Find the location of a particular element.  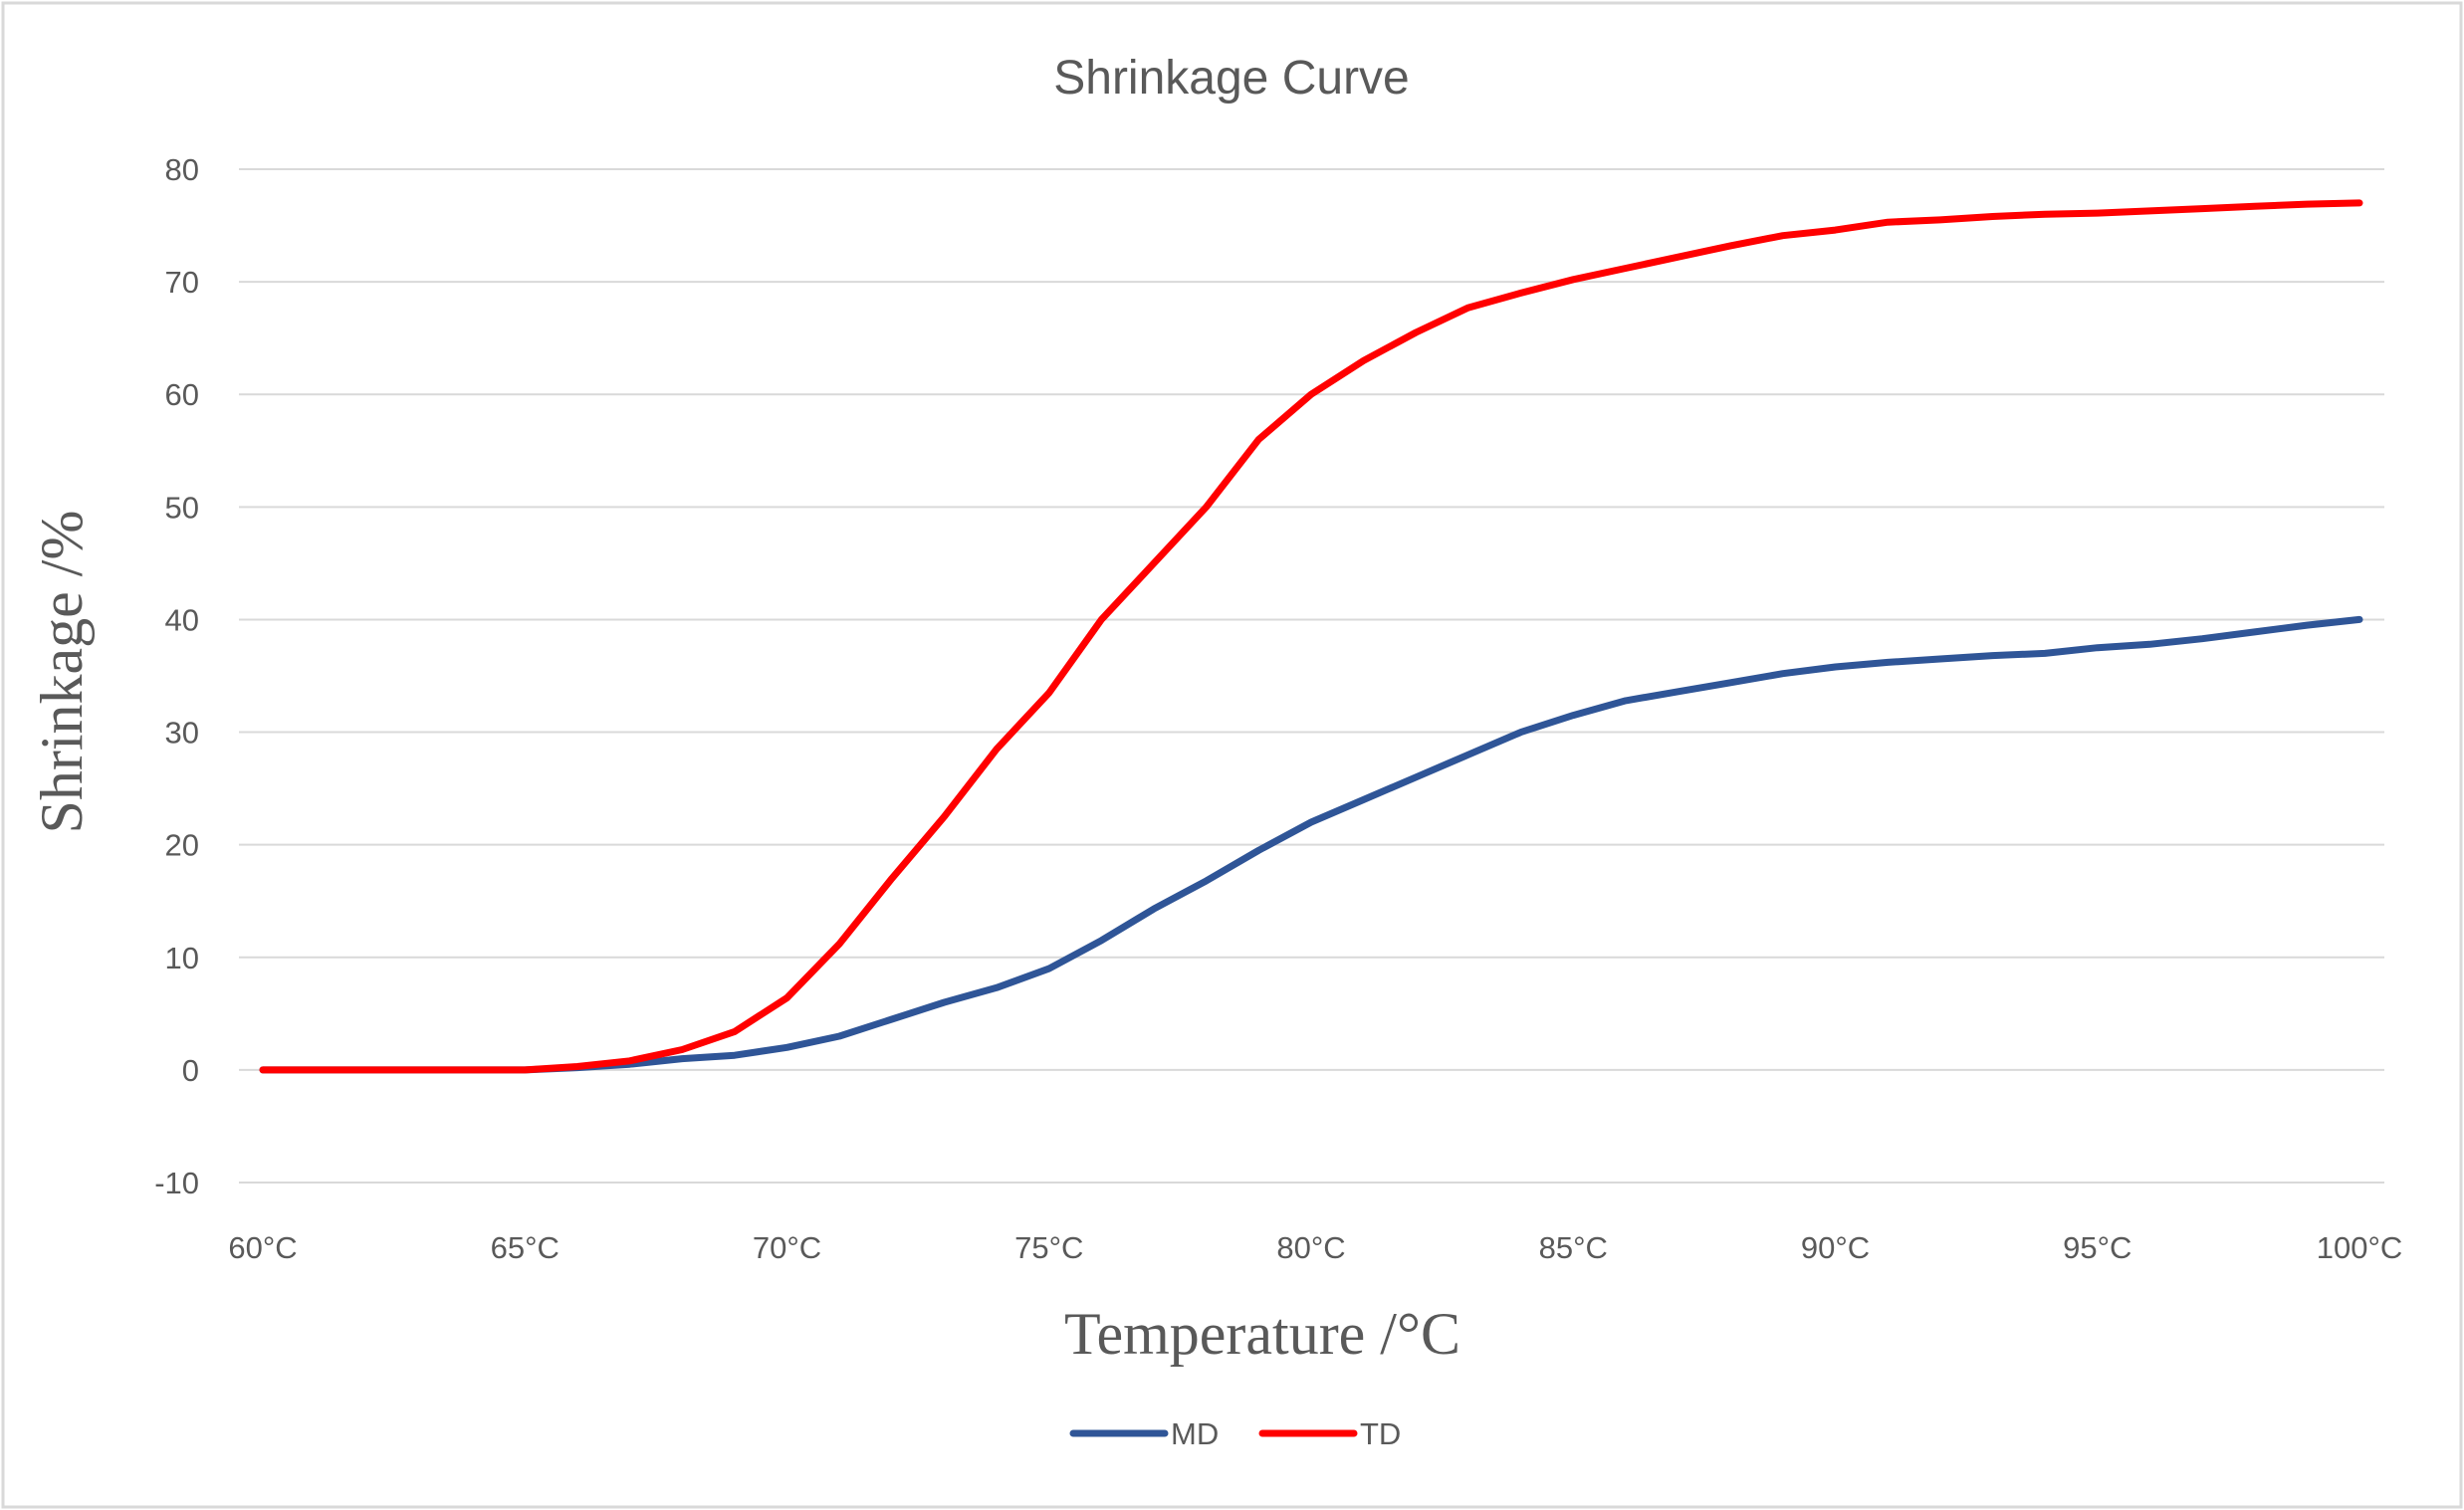

x-tick-label: 80°C is located at coordinates (1310, 1247).